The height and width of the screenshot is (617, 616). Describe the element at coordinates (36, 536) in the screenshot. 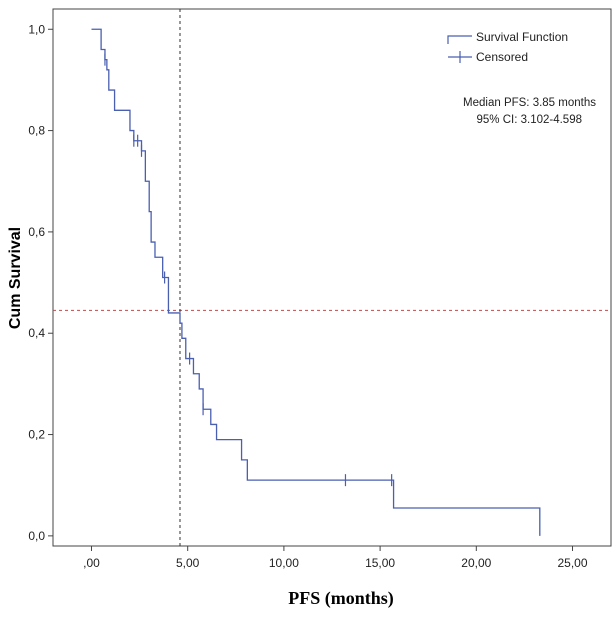

I see `y-tick-label: 0,0` at that location.